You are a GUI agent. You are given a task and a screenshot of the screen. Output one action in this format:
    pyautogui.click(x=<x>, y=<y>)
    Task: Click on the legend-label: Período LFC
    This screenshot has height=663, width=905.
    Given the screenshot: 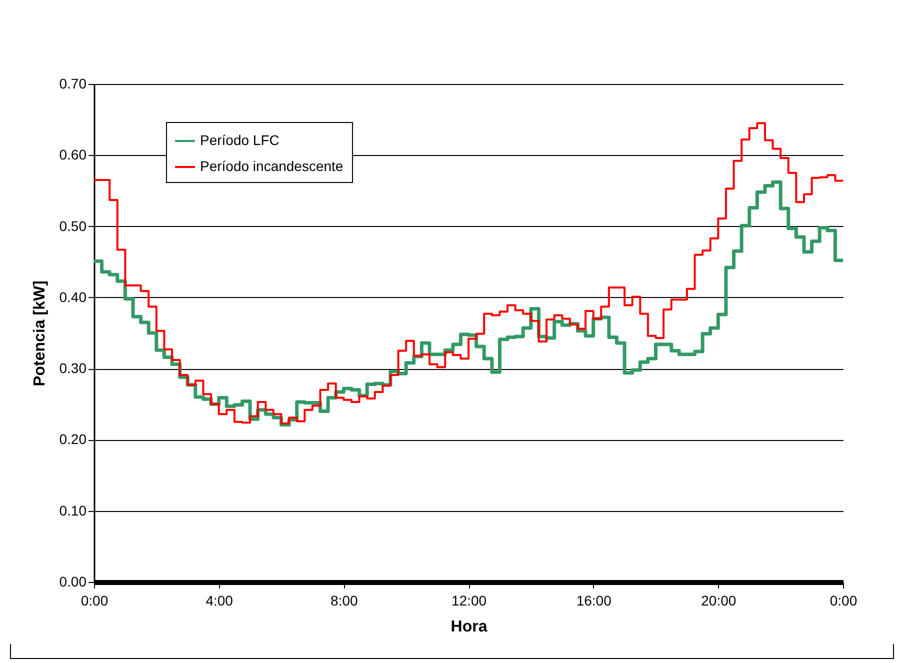 What is the action you would take?
    pyautogui.click(x=240, y=140)
    